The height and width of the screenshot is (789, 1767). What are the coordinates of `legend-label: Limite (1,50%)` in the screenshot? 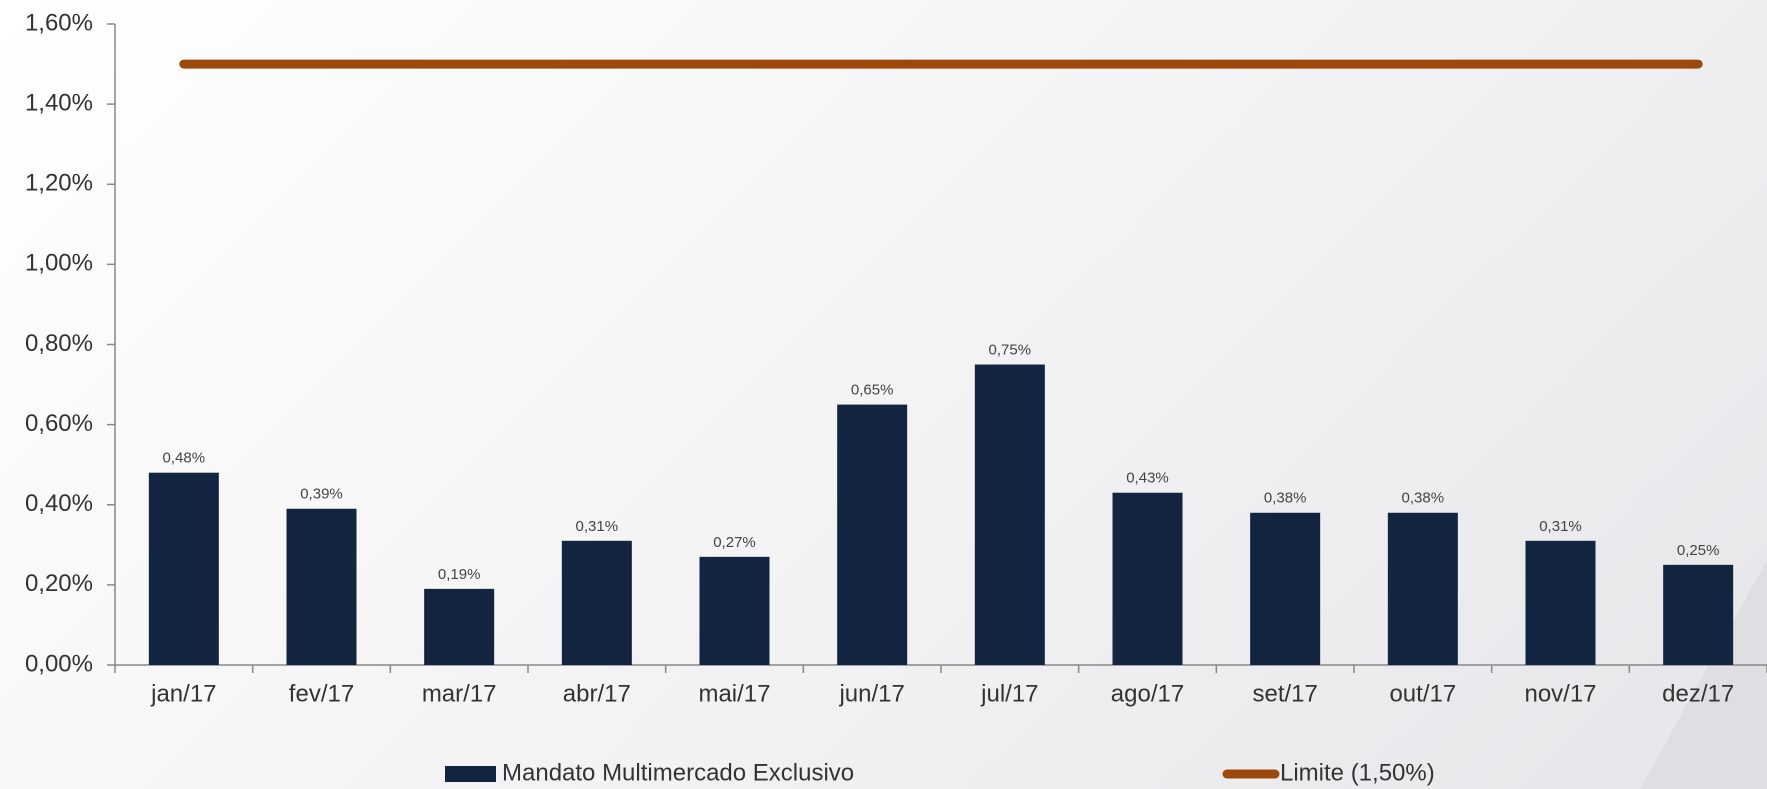 It's located at (1357, 772).